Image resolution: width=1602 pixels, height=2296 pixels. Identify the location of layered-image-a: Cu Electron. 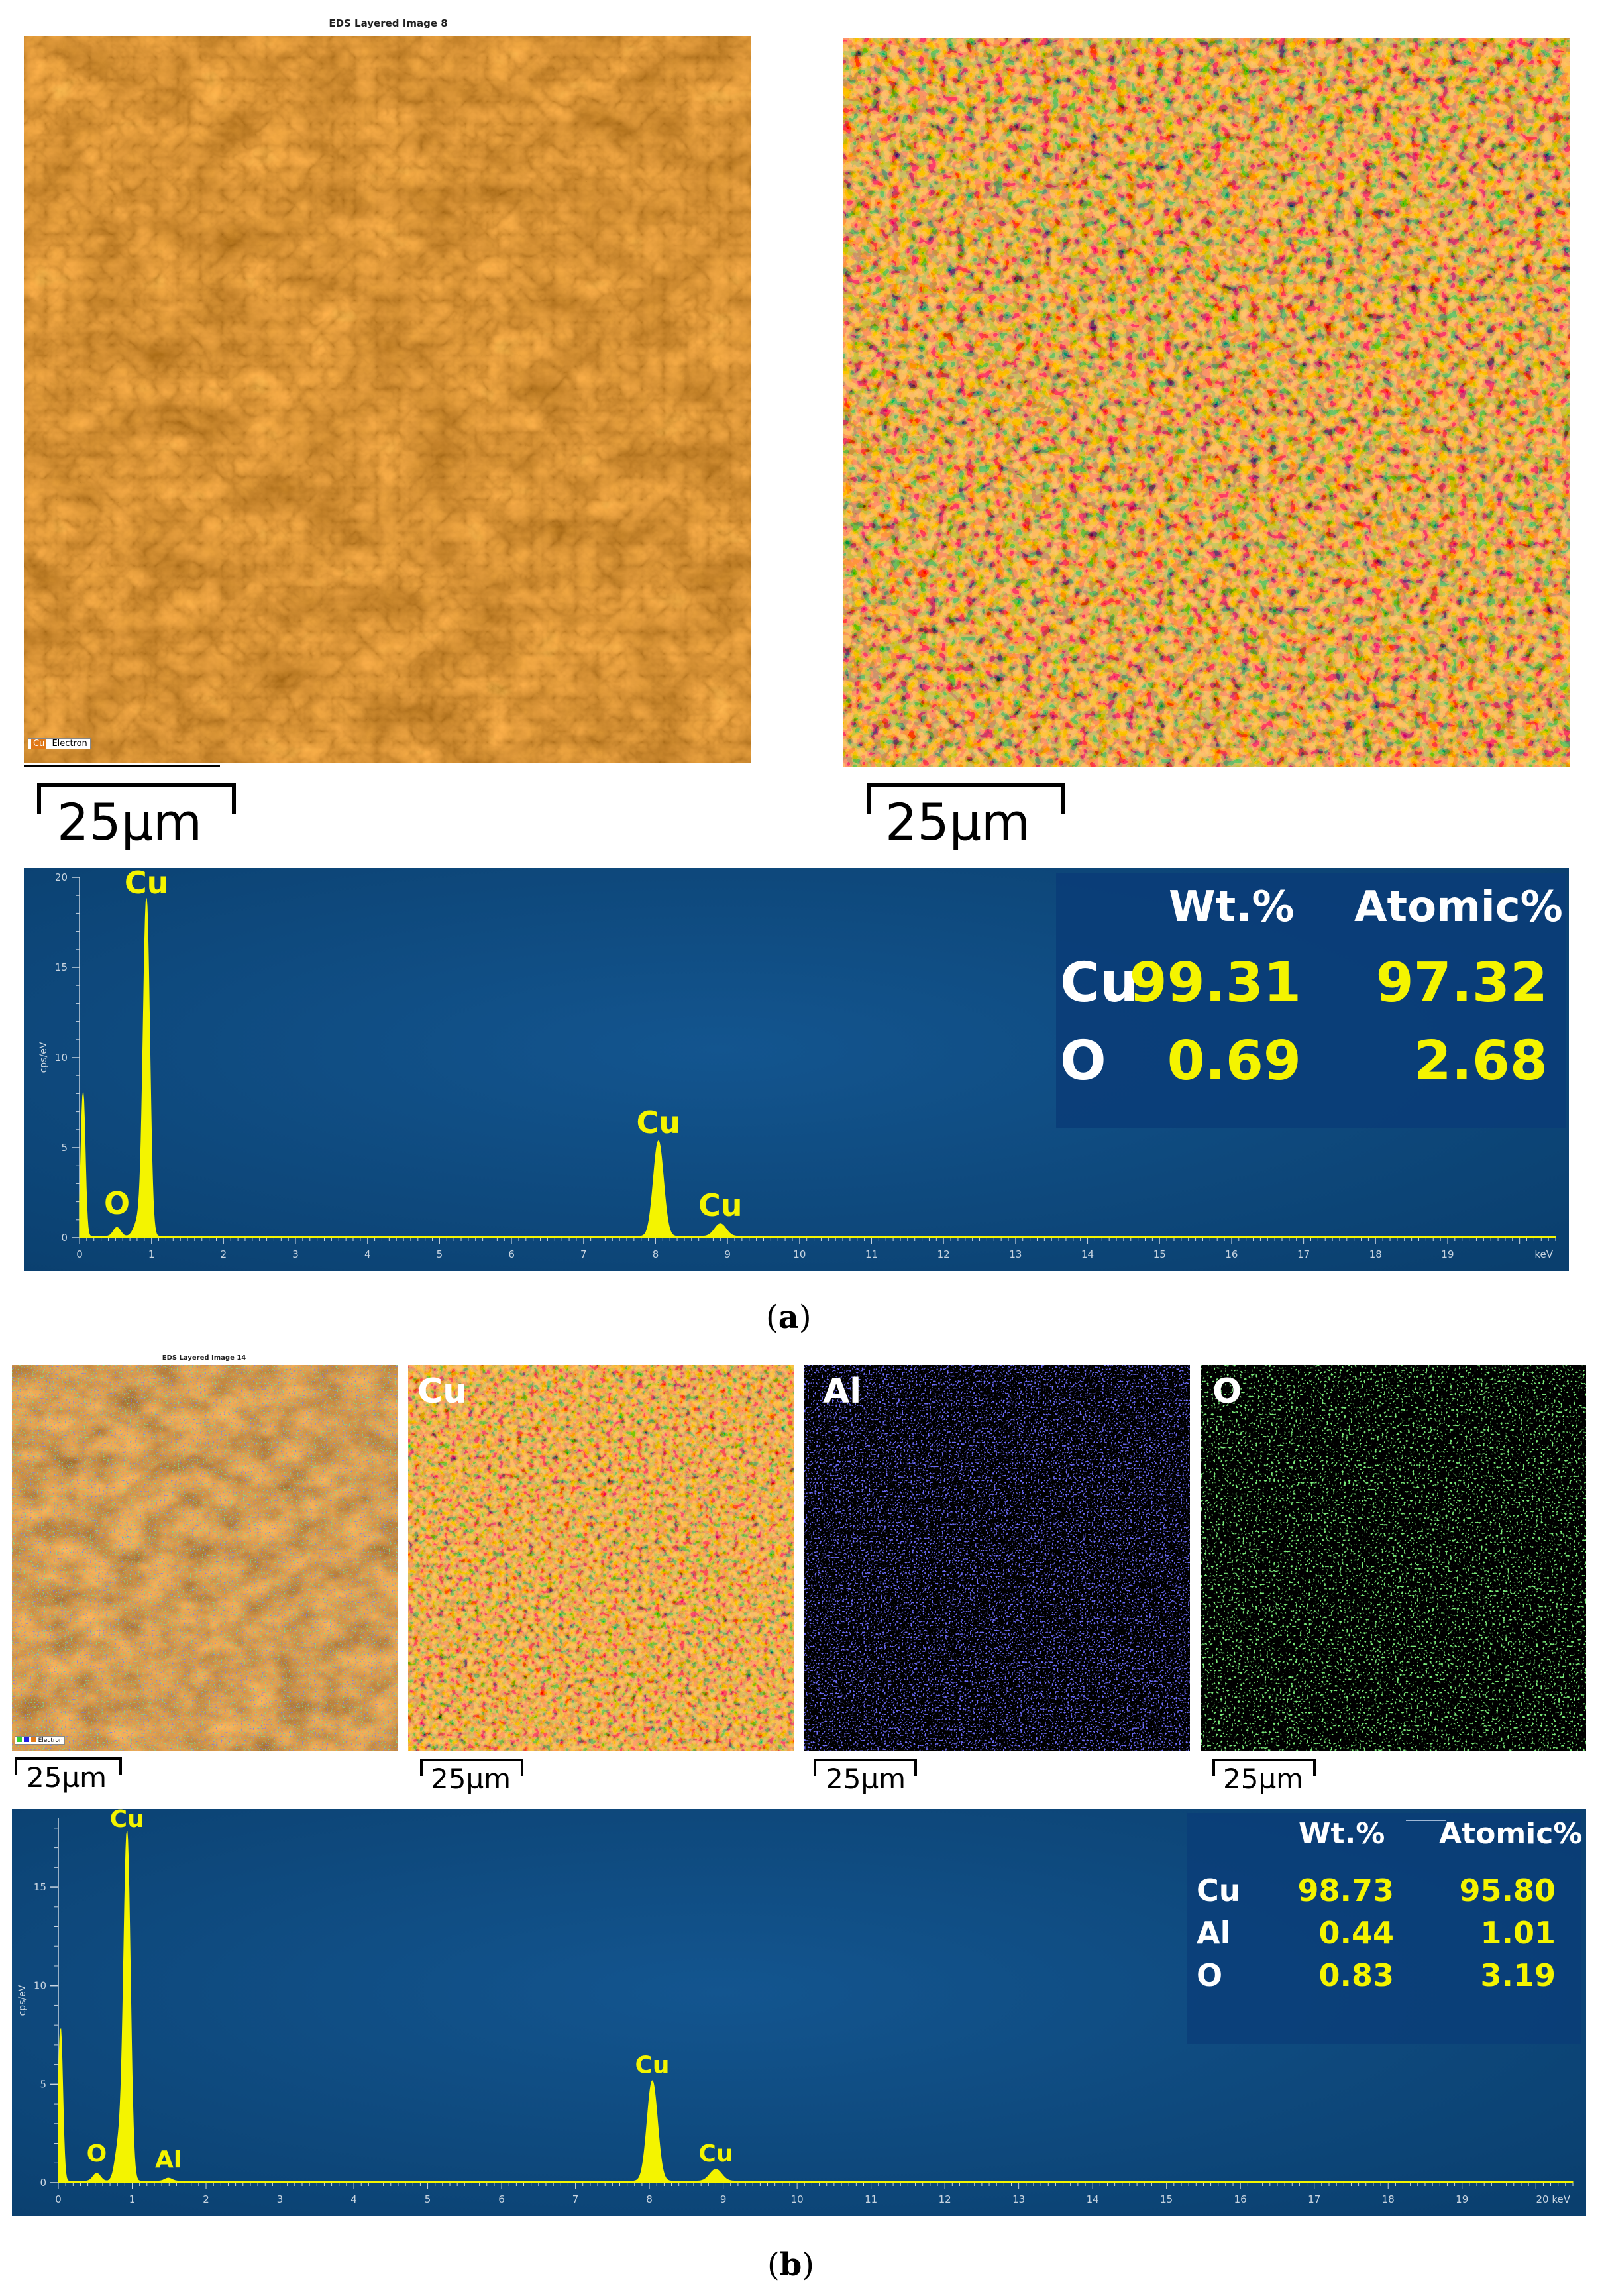
(387, 399).